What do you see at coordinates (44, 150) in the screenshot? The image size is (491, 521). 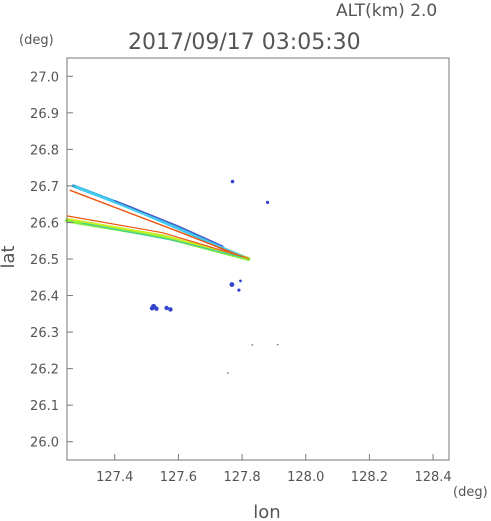 I see `y-tick-label: 26.8` at bounding box center [44, 150].